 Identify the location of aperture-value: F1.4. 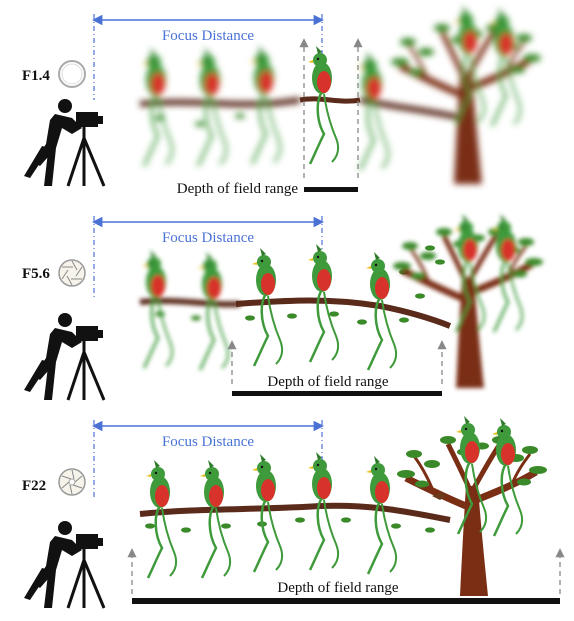
(36, 76).